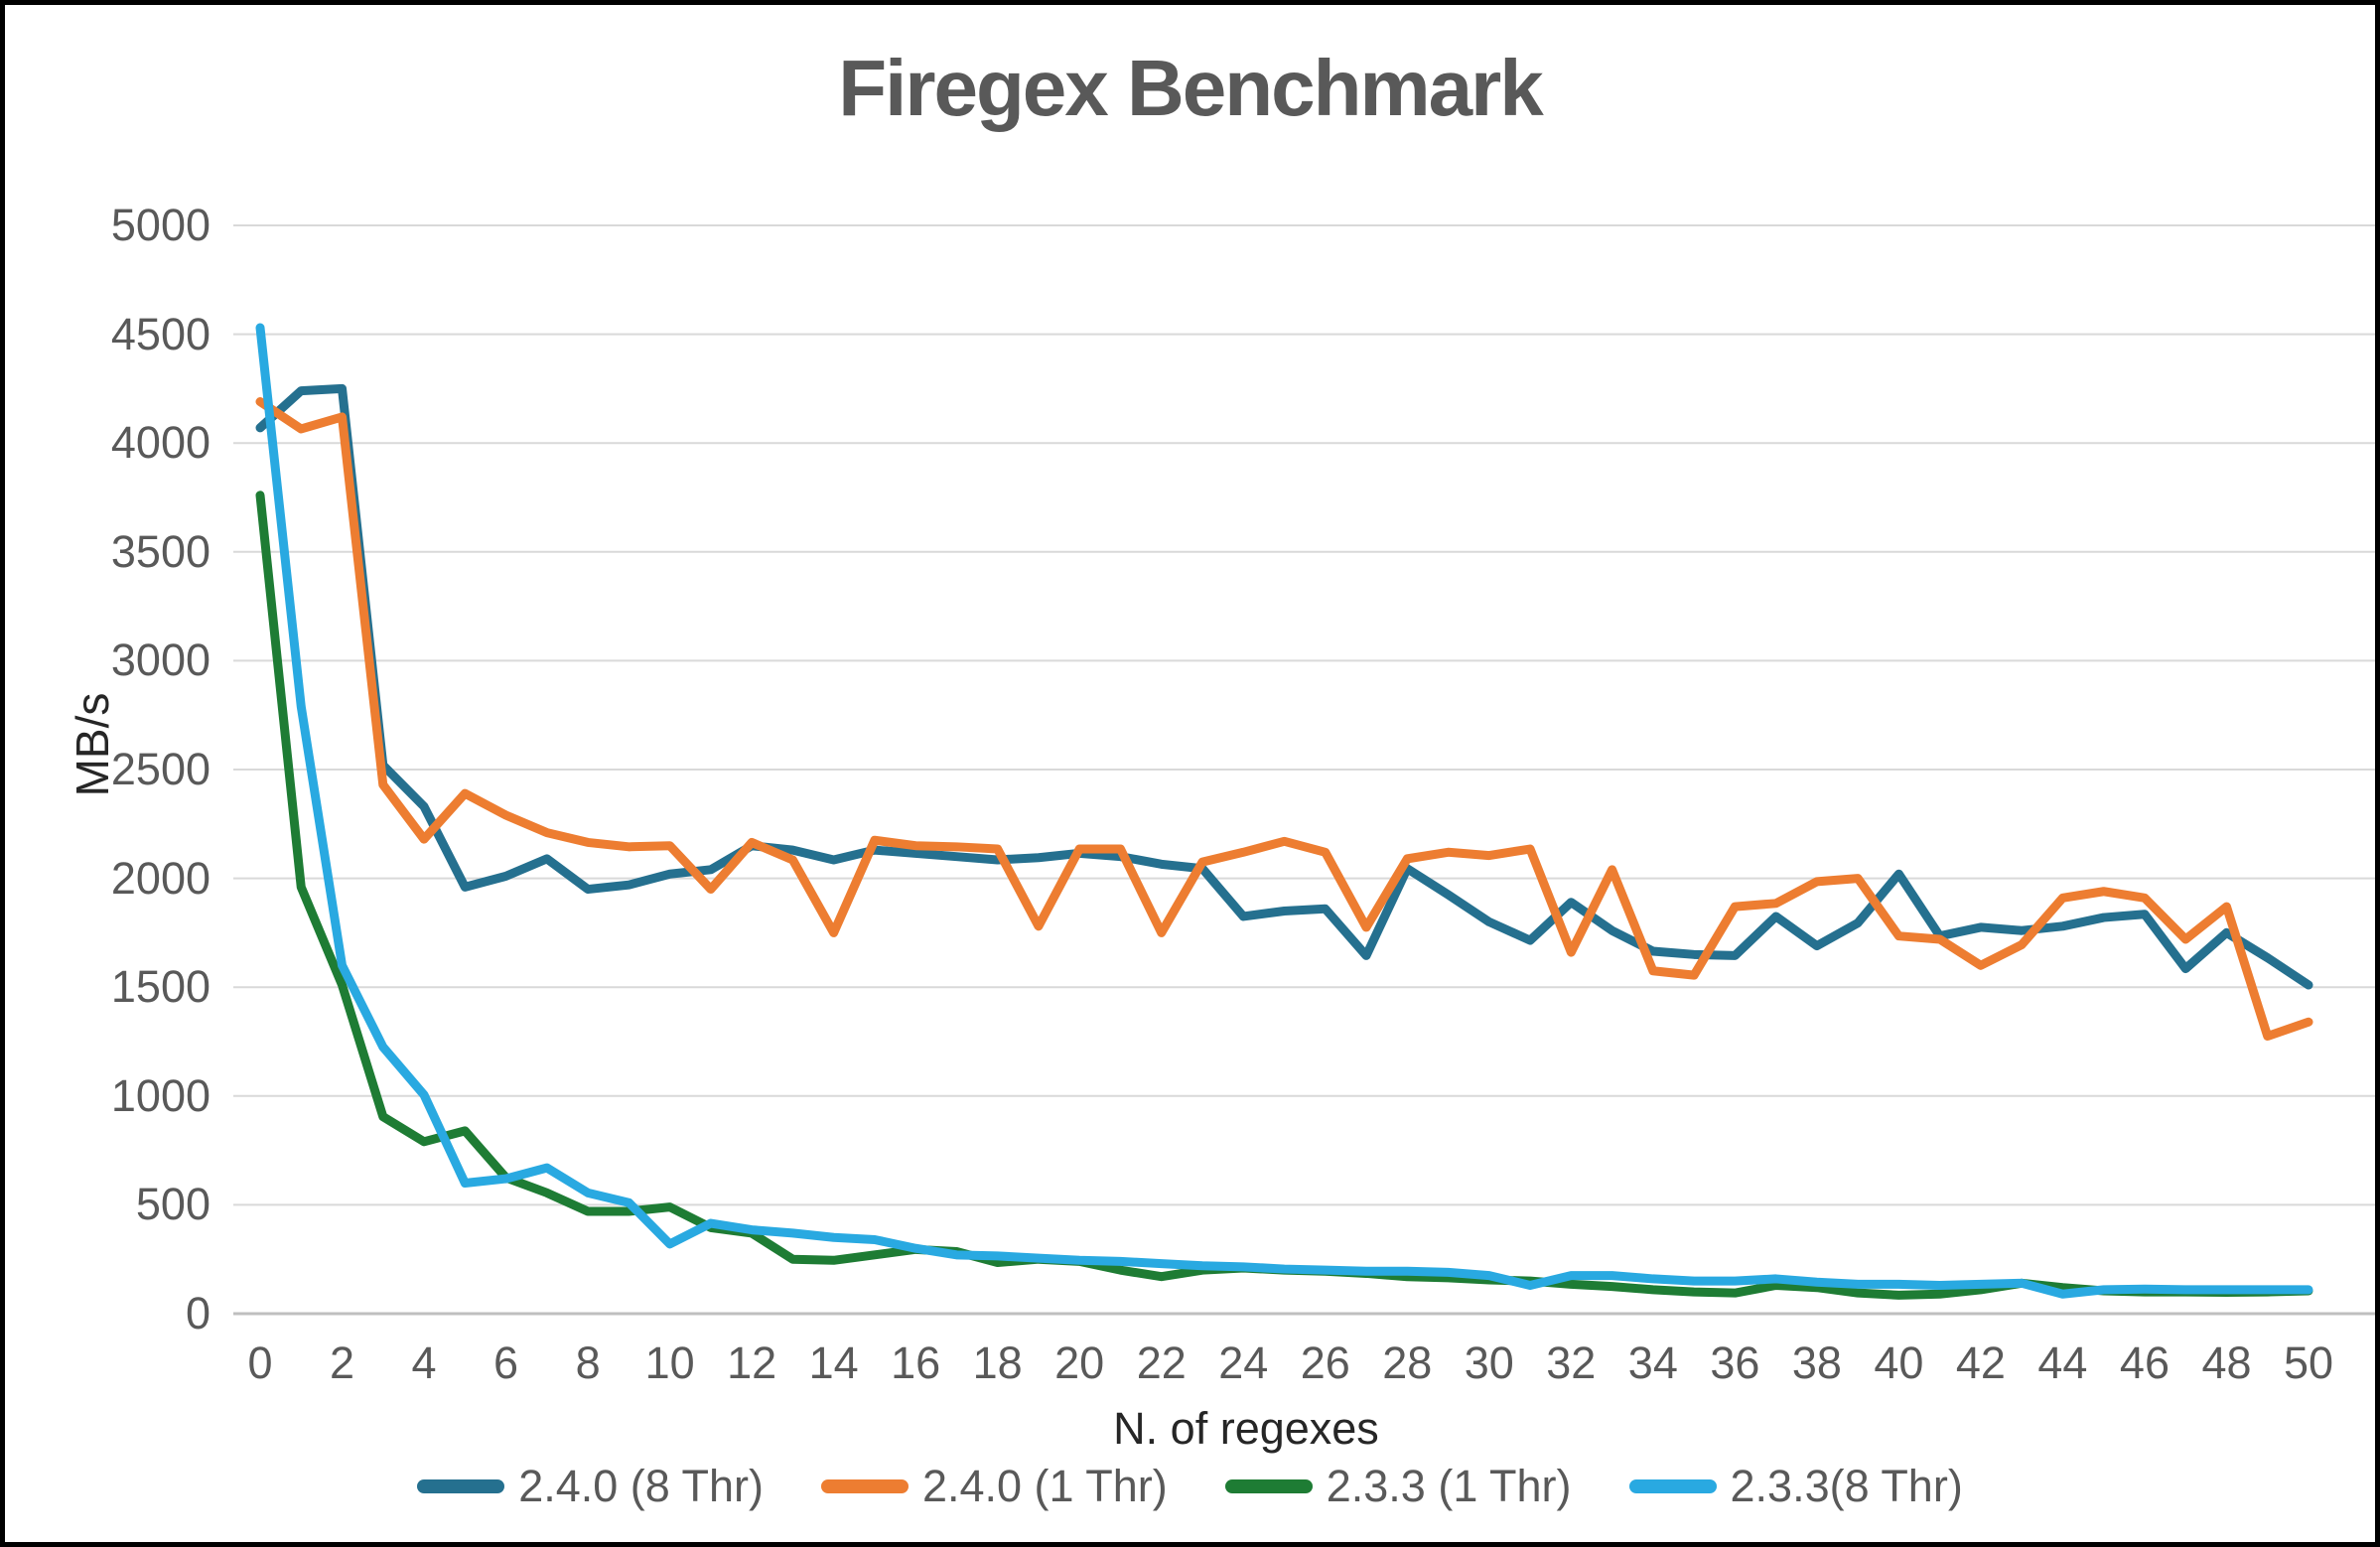 The width and height of the screenshot is (2380, 1547). What do you see at coordinates (2144, 1362) in the screenshot?
I see `x-tick-label: 46` at bounding box center [2144, 1362].